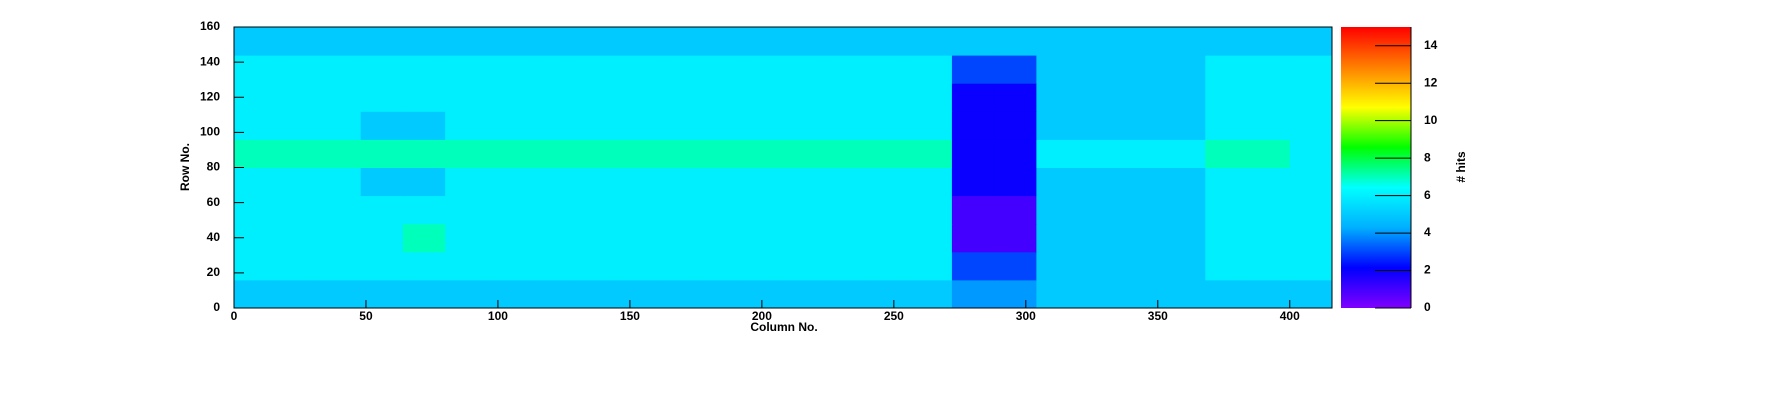 The width and height of the screenshot is (1784, 417). I want to click on x-tick-label: 300, so click(1026, 316).